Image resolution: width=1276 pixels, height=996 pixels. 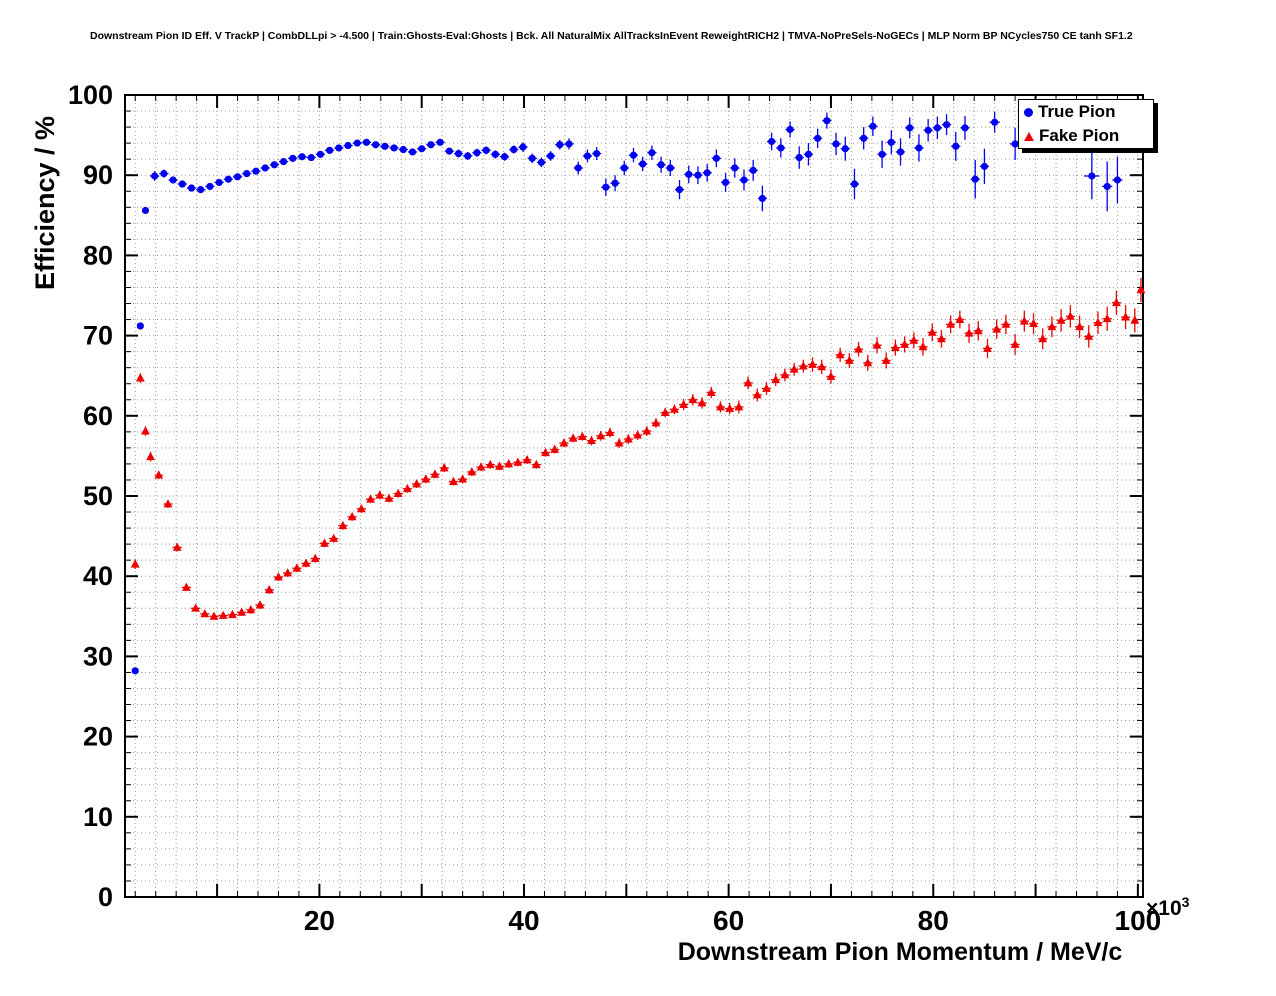 What do you see at coordinates (1028, 112) in the screenshot?
I see `true-pion-marker-icon` at bounding box center [1028, 112].